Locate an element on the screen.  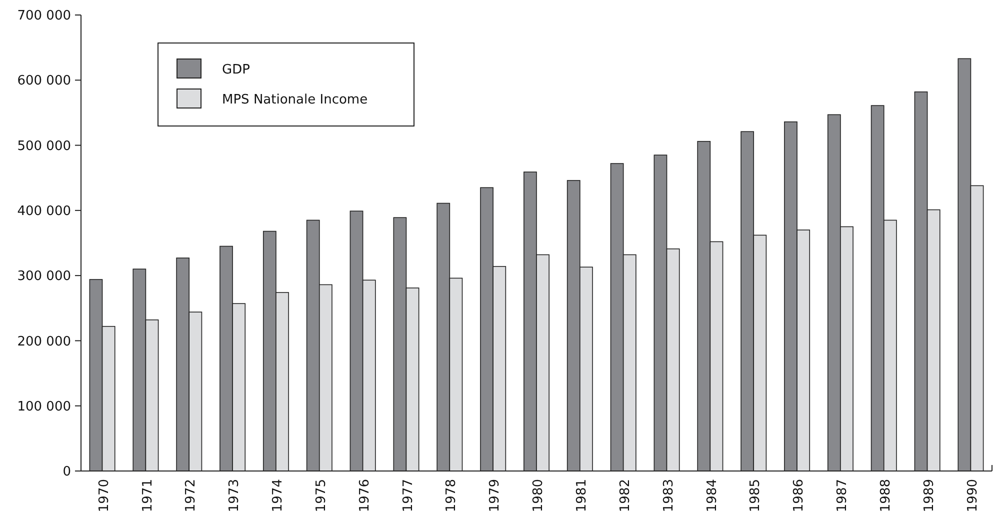
x-tick-label: 1986 is located at coordinates (799, 495).